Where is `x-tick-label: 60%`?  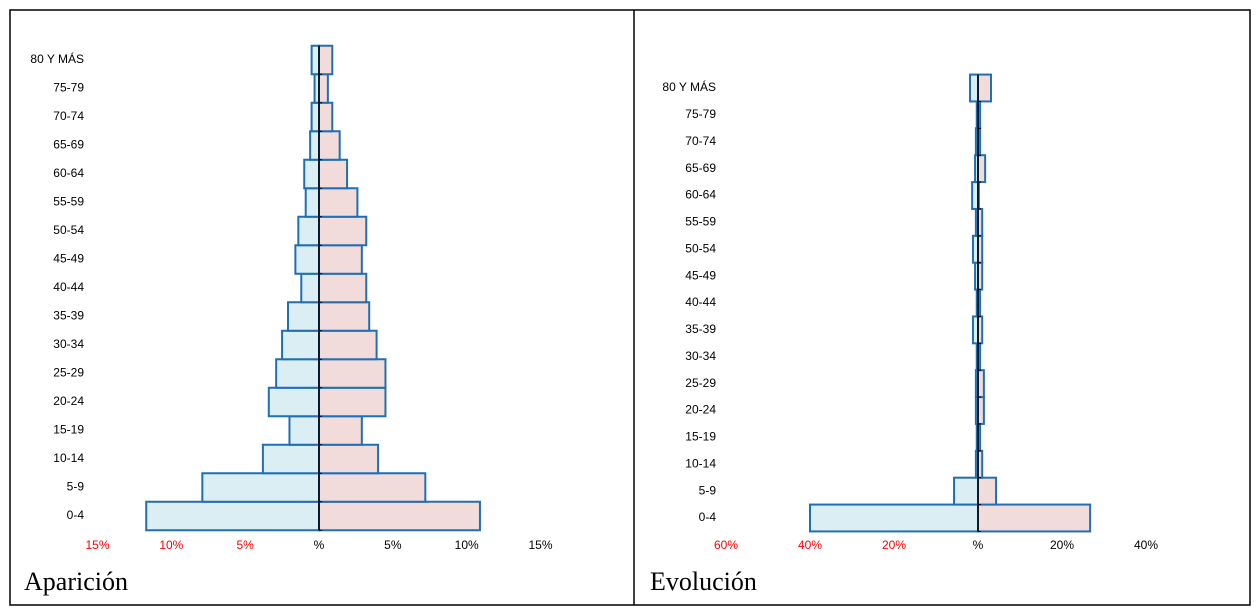
x-tick-label: 60% is located at coordinates (726, 545).